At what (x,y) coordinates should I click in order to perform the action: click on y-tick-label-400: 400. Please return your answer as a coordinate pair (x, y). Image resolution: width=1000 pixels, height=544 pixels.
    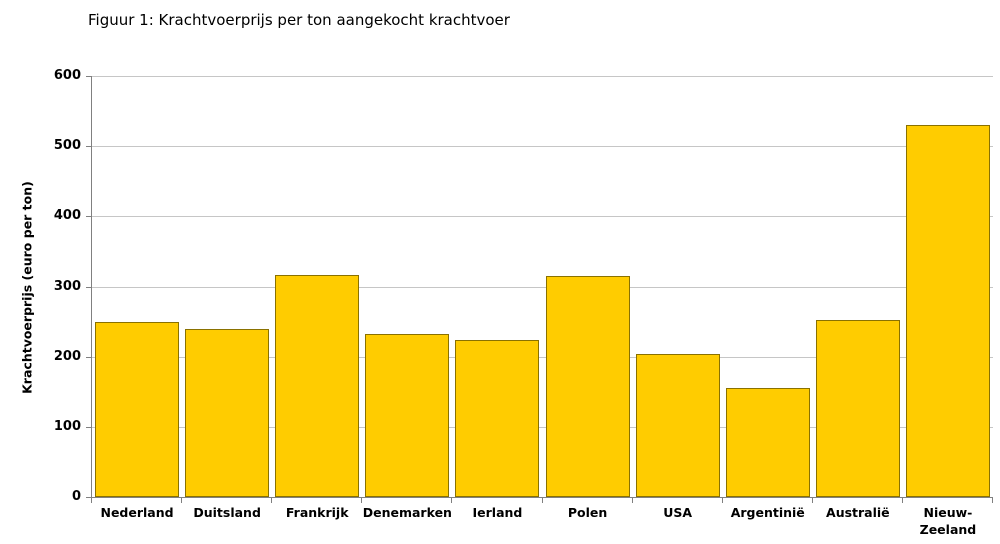
    Looking at the image, I should click on (67, 216).